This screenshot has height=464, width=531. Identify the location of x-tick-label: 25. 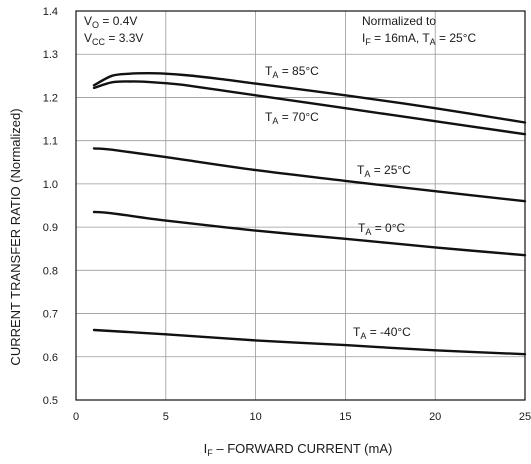
(525, 417).